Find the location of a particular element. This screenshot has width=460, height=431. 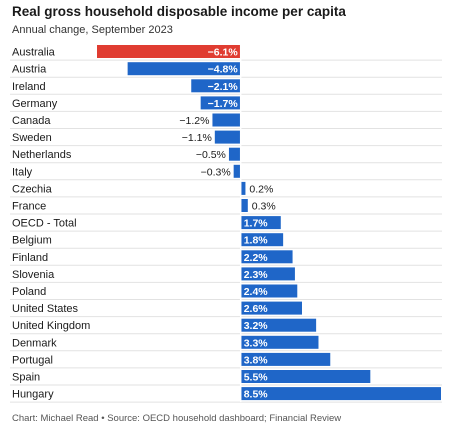

value-label: 2.6% is located at coordinates (256, 309).